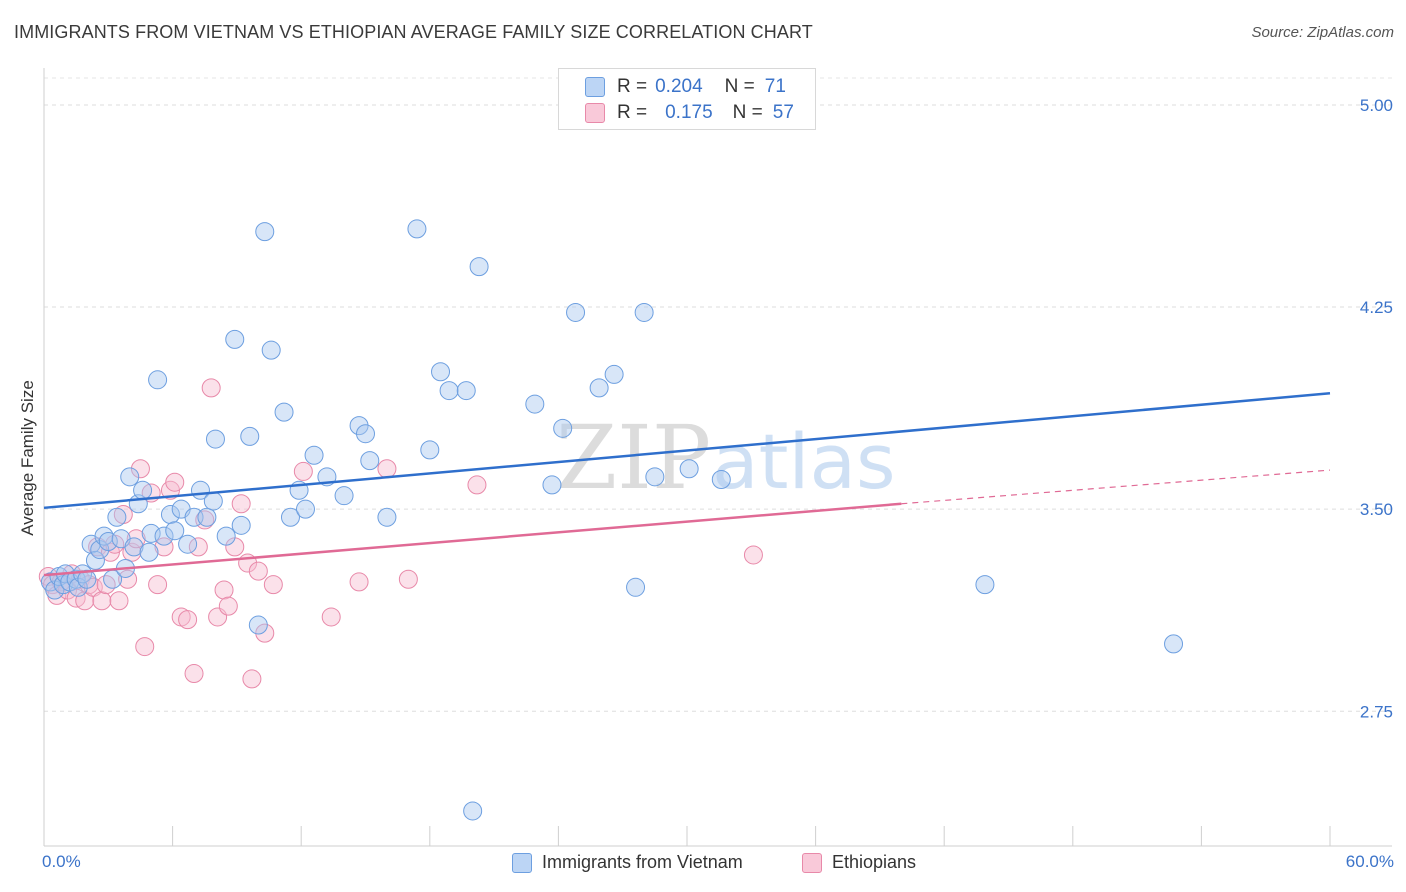 The image size is (1406, 892). What do you see at coordinates (472, 539) in the screenshot?
I see `trend-line-ethiopians` at bounding box center [472, 539].